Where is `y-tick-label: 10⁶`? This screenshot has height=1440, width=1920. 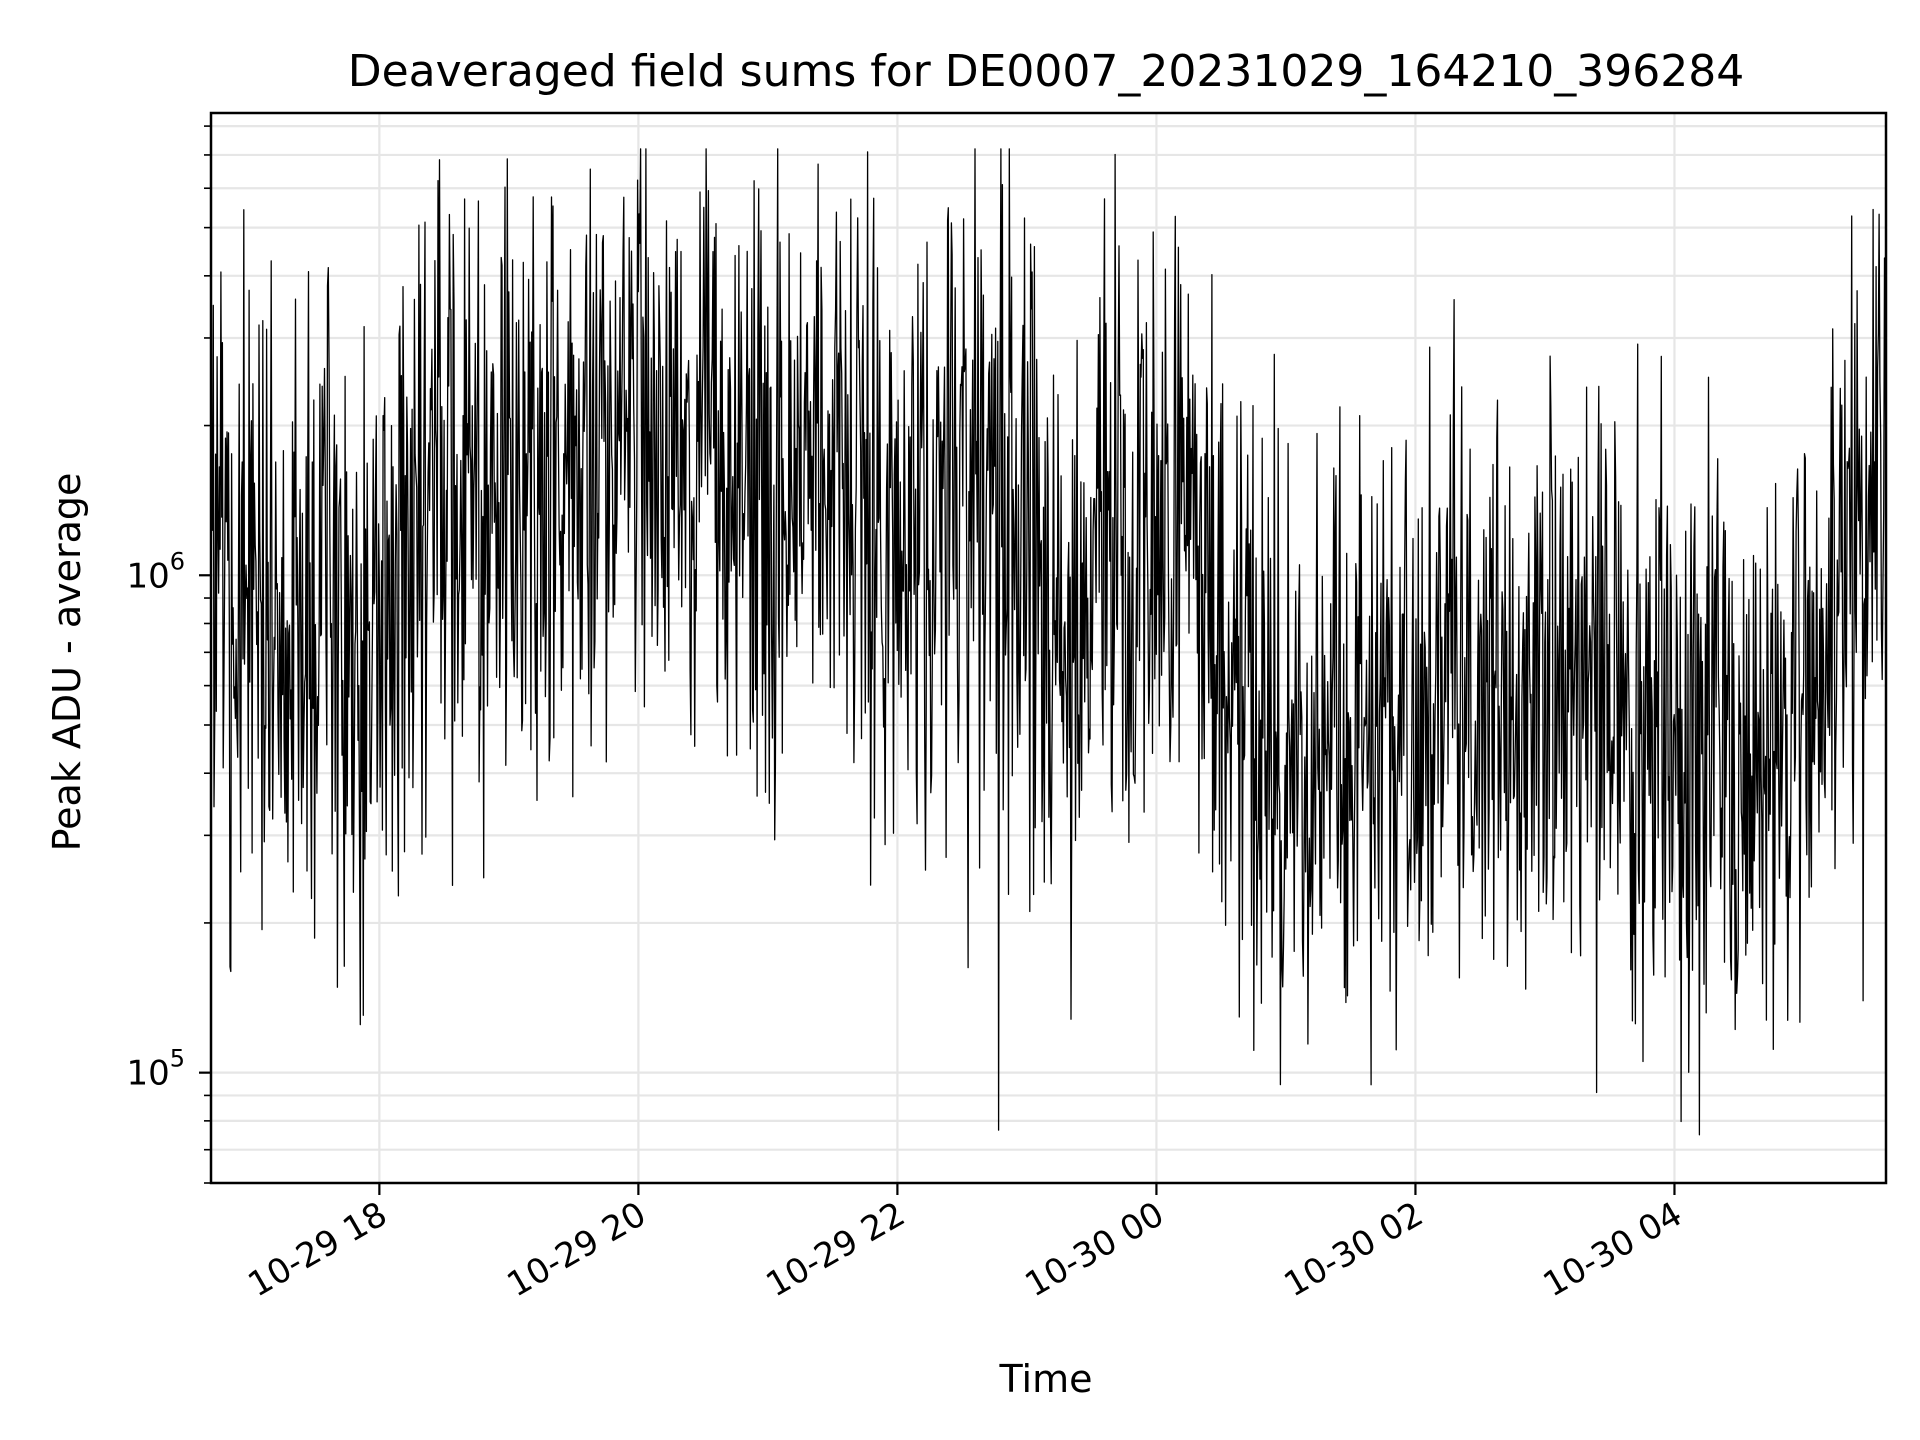 y-tick-label: 10⁶ is located at coordinates (155, 571).